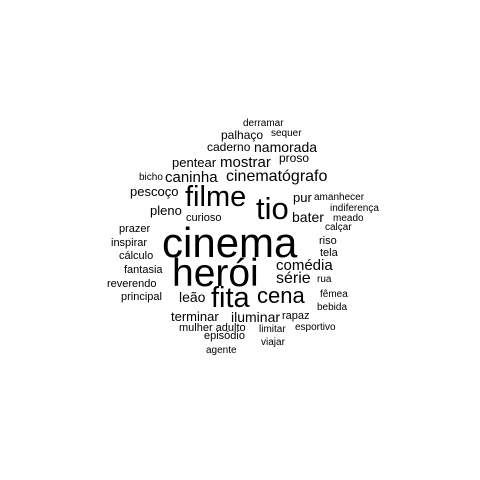  I want to click on word-leao: leão, so click(192, 297).